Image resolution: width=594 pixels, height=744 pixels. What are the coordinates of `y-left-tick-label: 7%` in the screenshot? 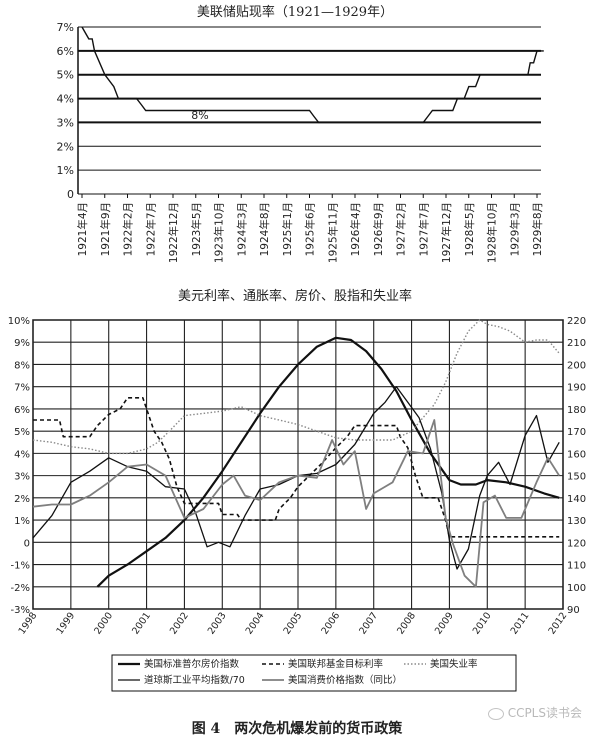 It's located at (22, 388).